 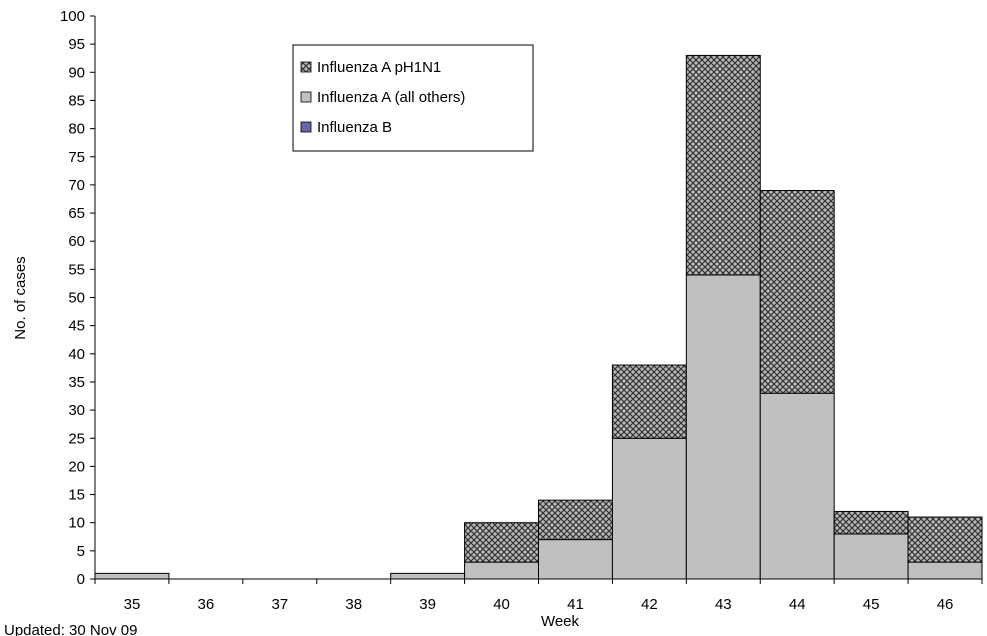 I want to click on x-tick-label-37: 37, so click(x=279, y=604).